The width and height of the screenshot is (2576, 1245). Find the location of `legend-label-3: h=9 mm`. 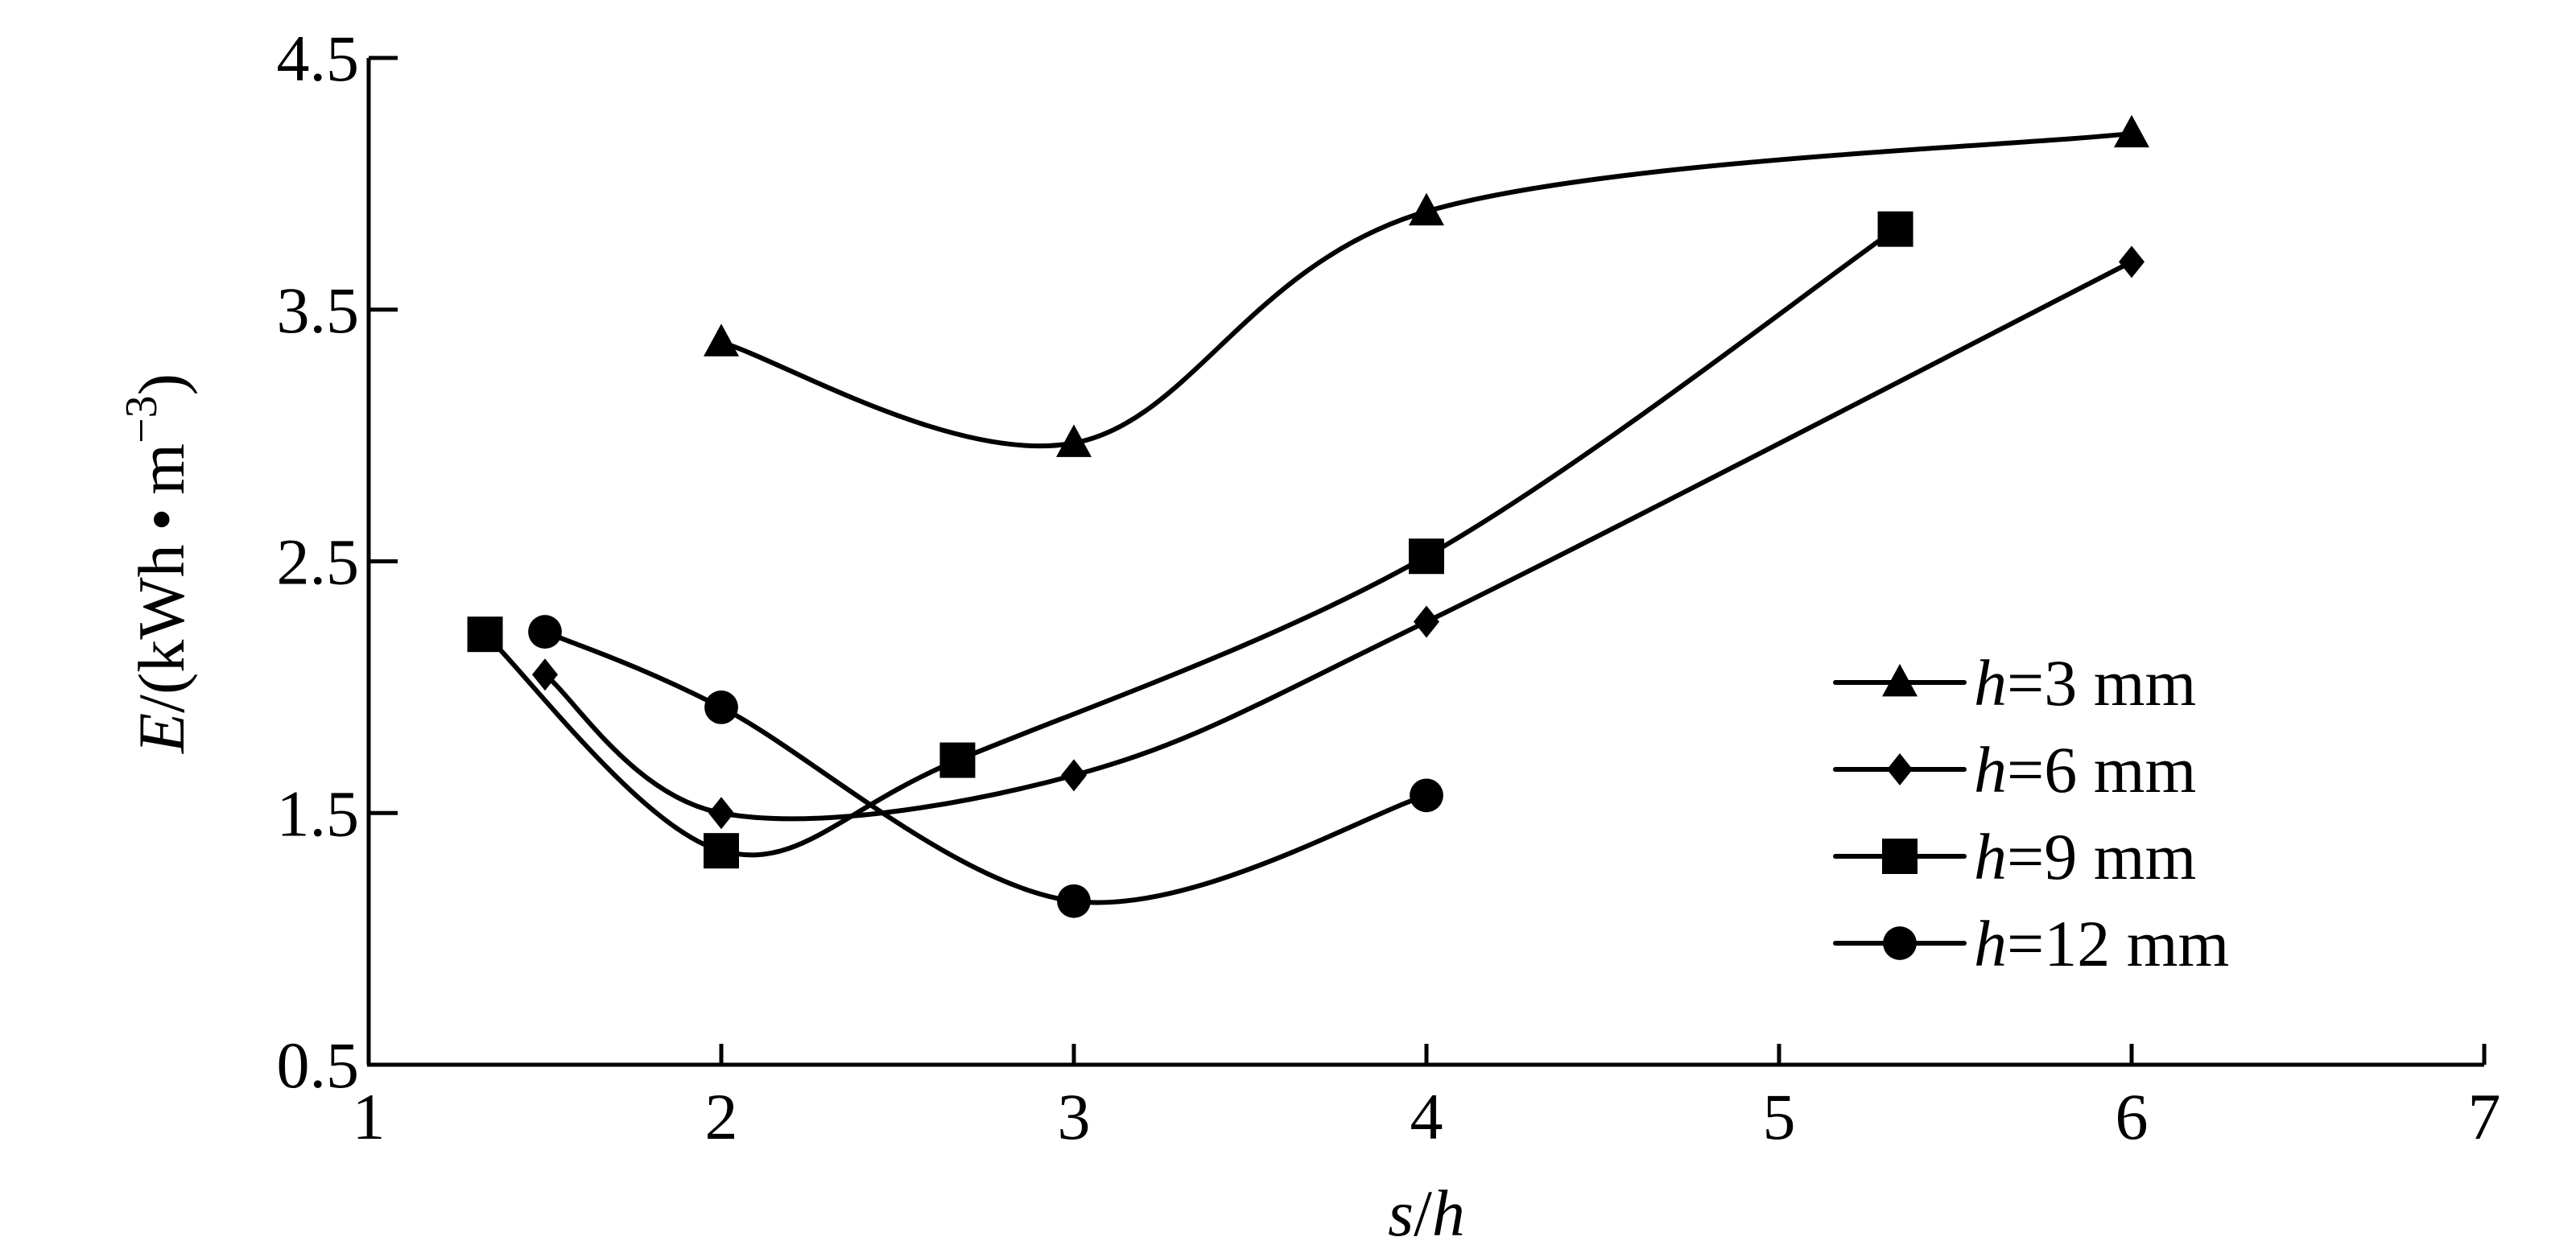

legend-label-3: h=9 mm is located at coordinates (2085, 856).